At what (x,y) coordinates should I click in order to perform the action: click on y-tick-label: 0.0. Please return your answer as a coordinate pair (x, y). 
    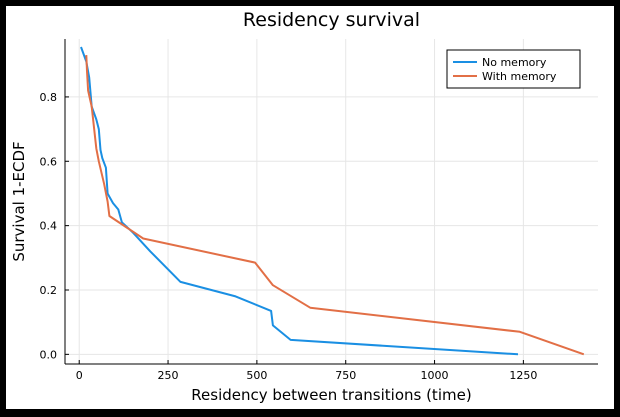
    Looking at the image, I should click on (49, 354).